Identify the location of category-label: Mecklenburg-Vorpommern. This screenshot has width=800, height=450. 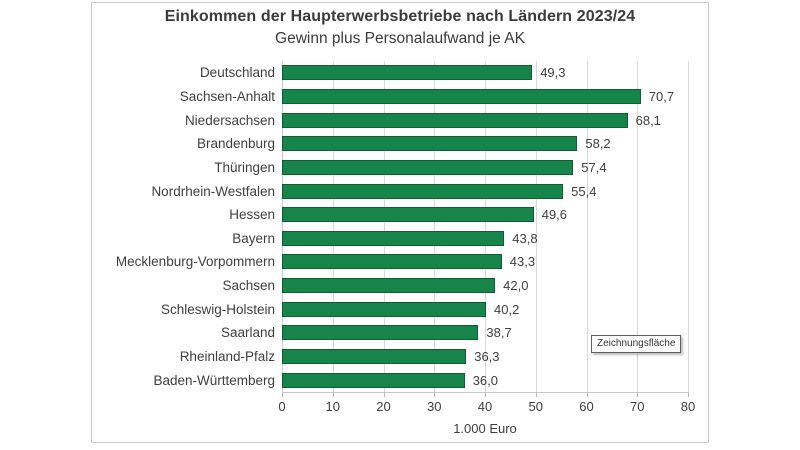
(195, 262).